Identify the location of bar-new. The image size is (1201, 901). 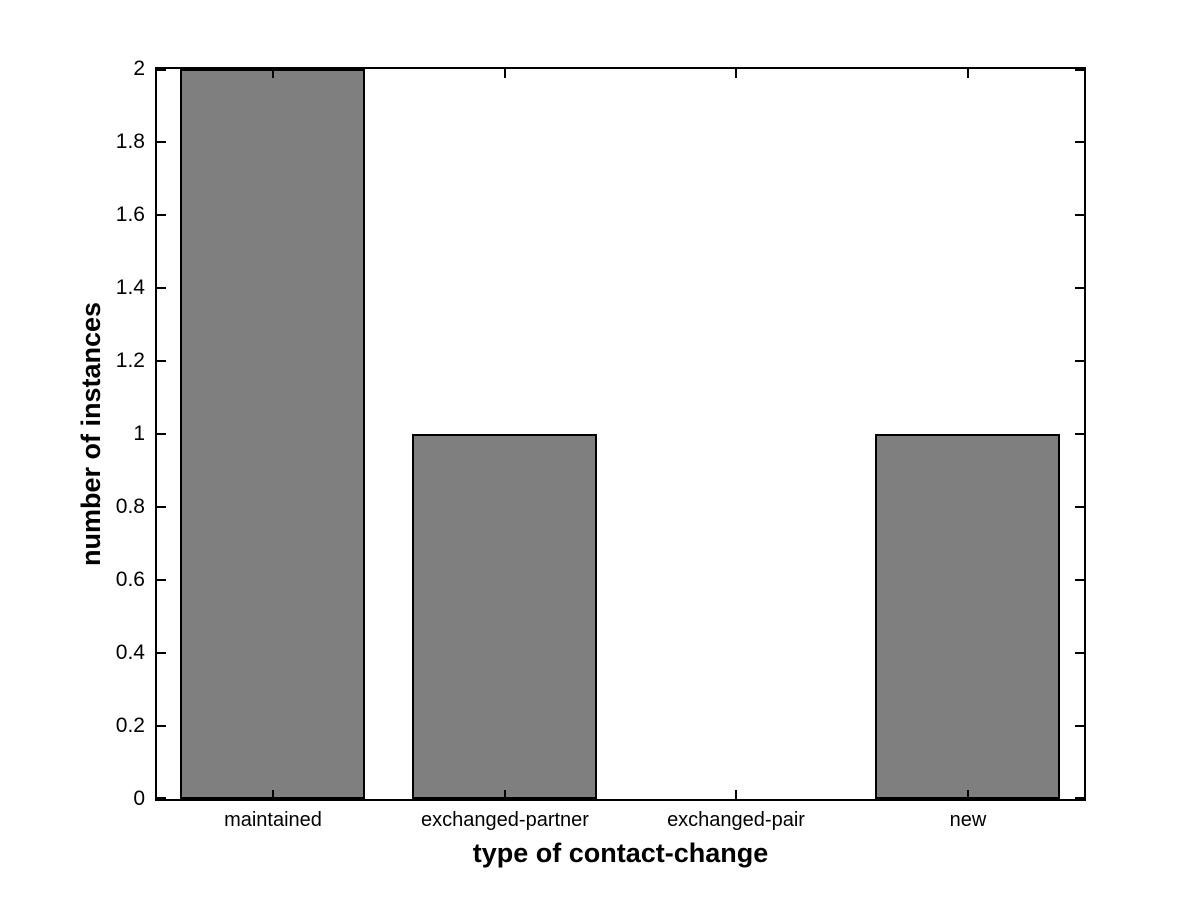
(967, 616).